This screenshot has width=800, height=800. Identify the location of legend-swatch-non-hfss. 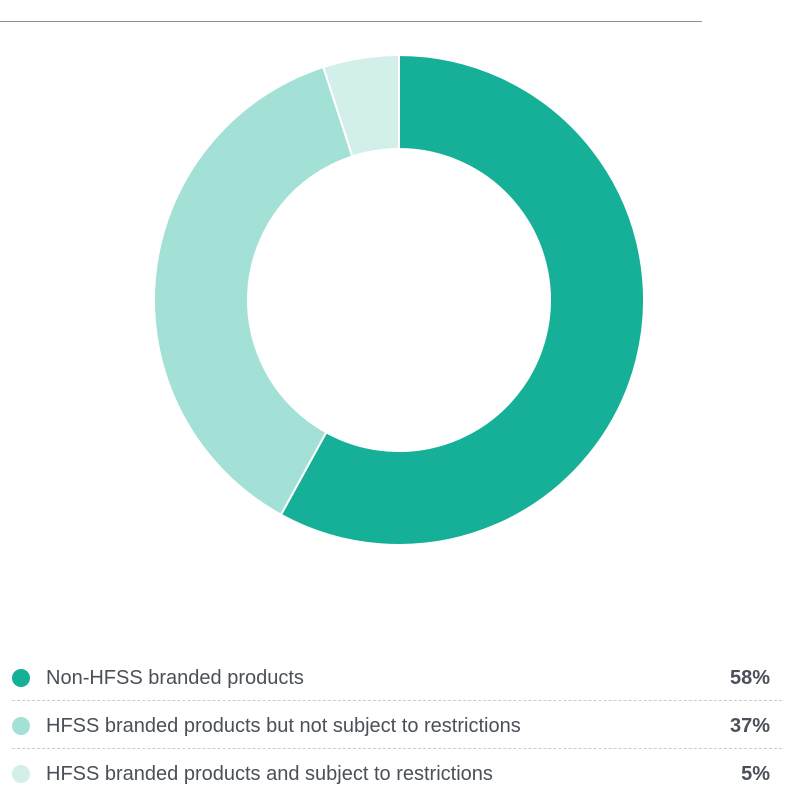
(21, 678).